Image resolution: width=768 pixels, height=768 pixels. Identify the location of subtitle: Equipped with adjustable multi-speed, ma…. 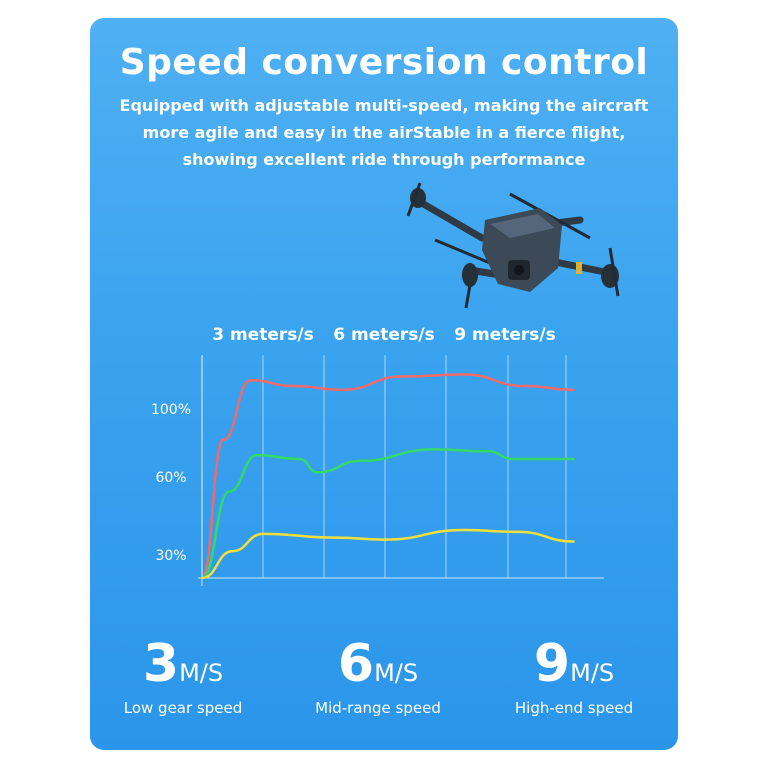
(384, 132).